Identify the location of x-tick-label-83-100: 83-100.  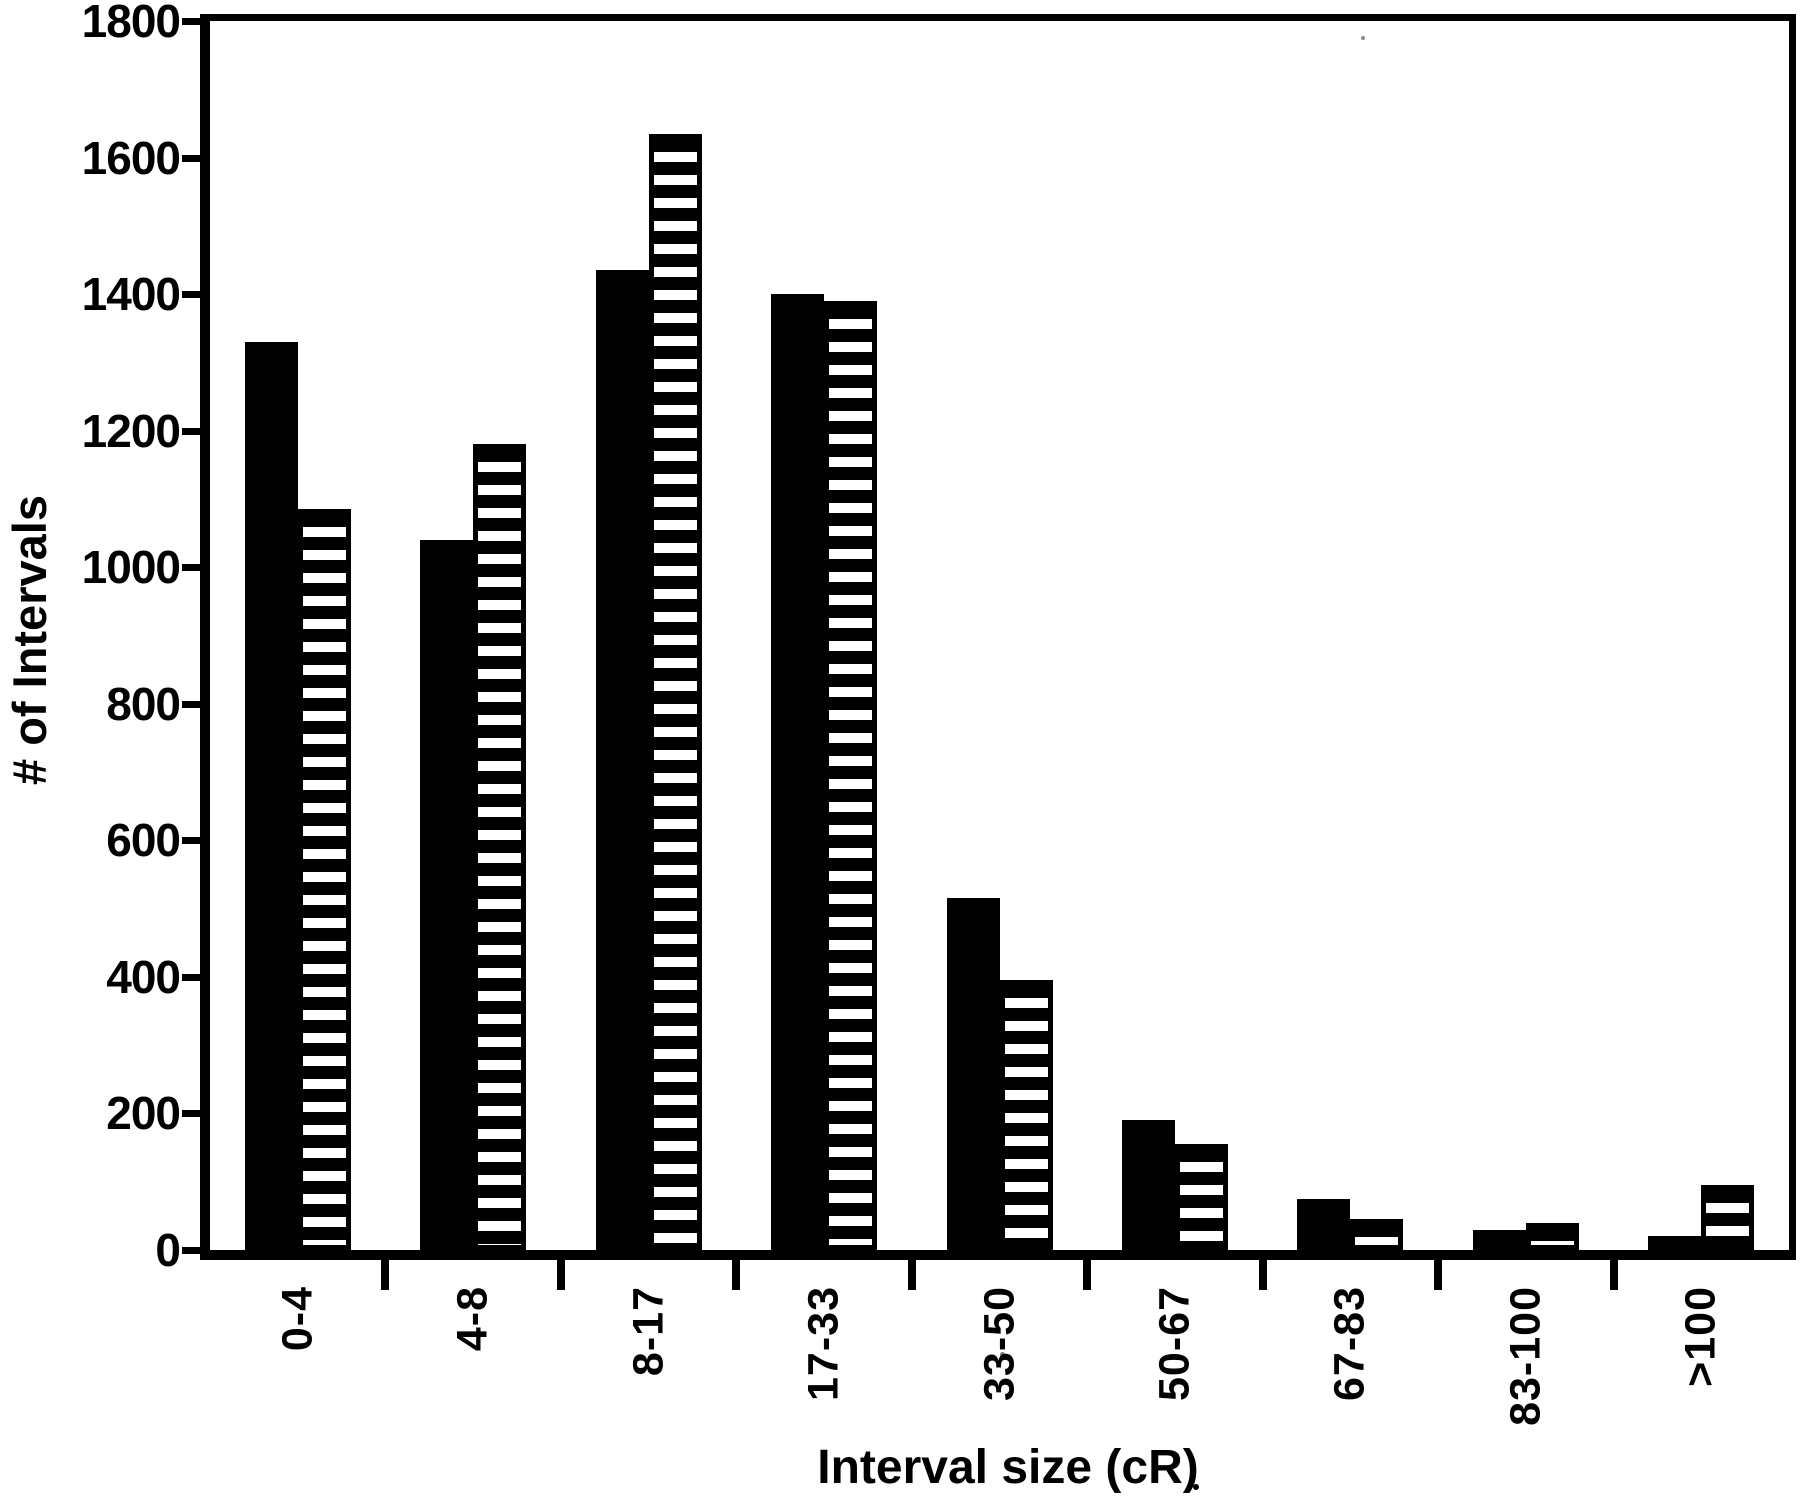
(1525, 1356).